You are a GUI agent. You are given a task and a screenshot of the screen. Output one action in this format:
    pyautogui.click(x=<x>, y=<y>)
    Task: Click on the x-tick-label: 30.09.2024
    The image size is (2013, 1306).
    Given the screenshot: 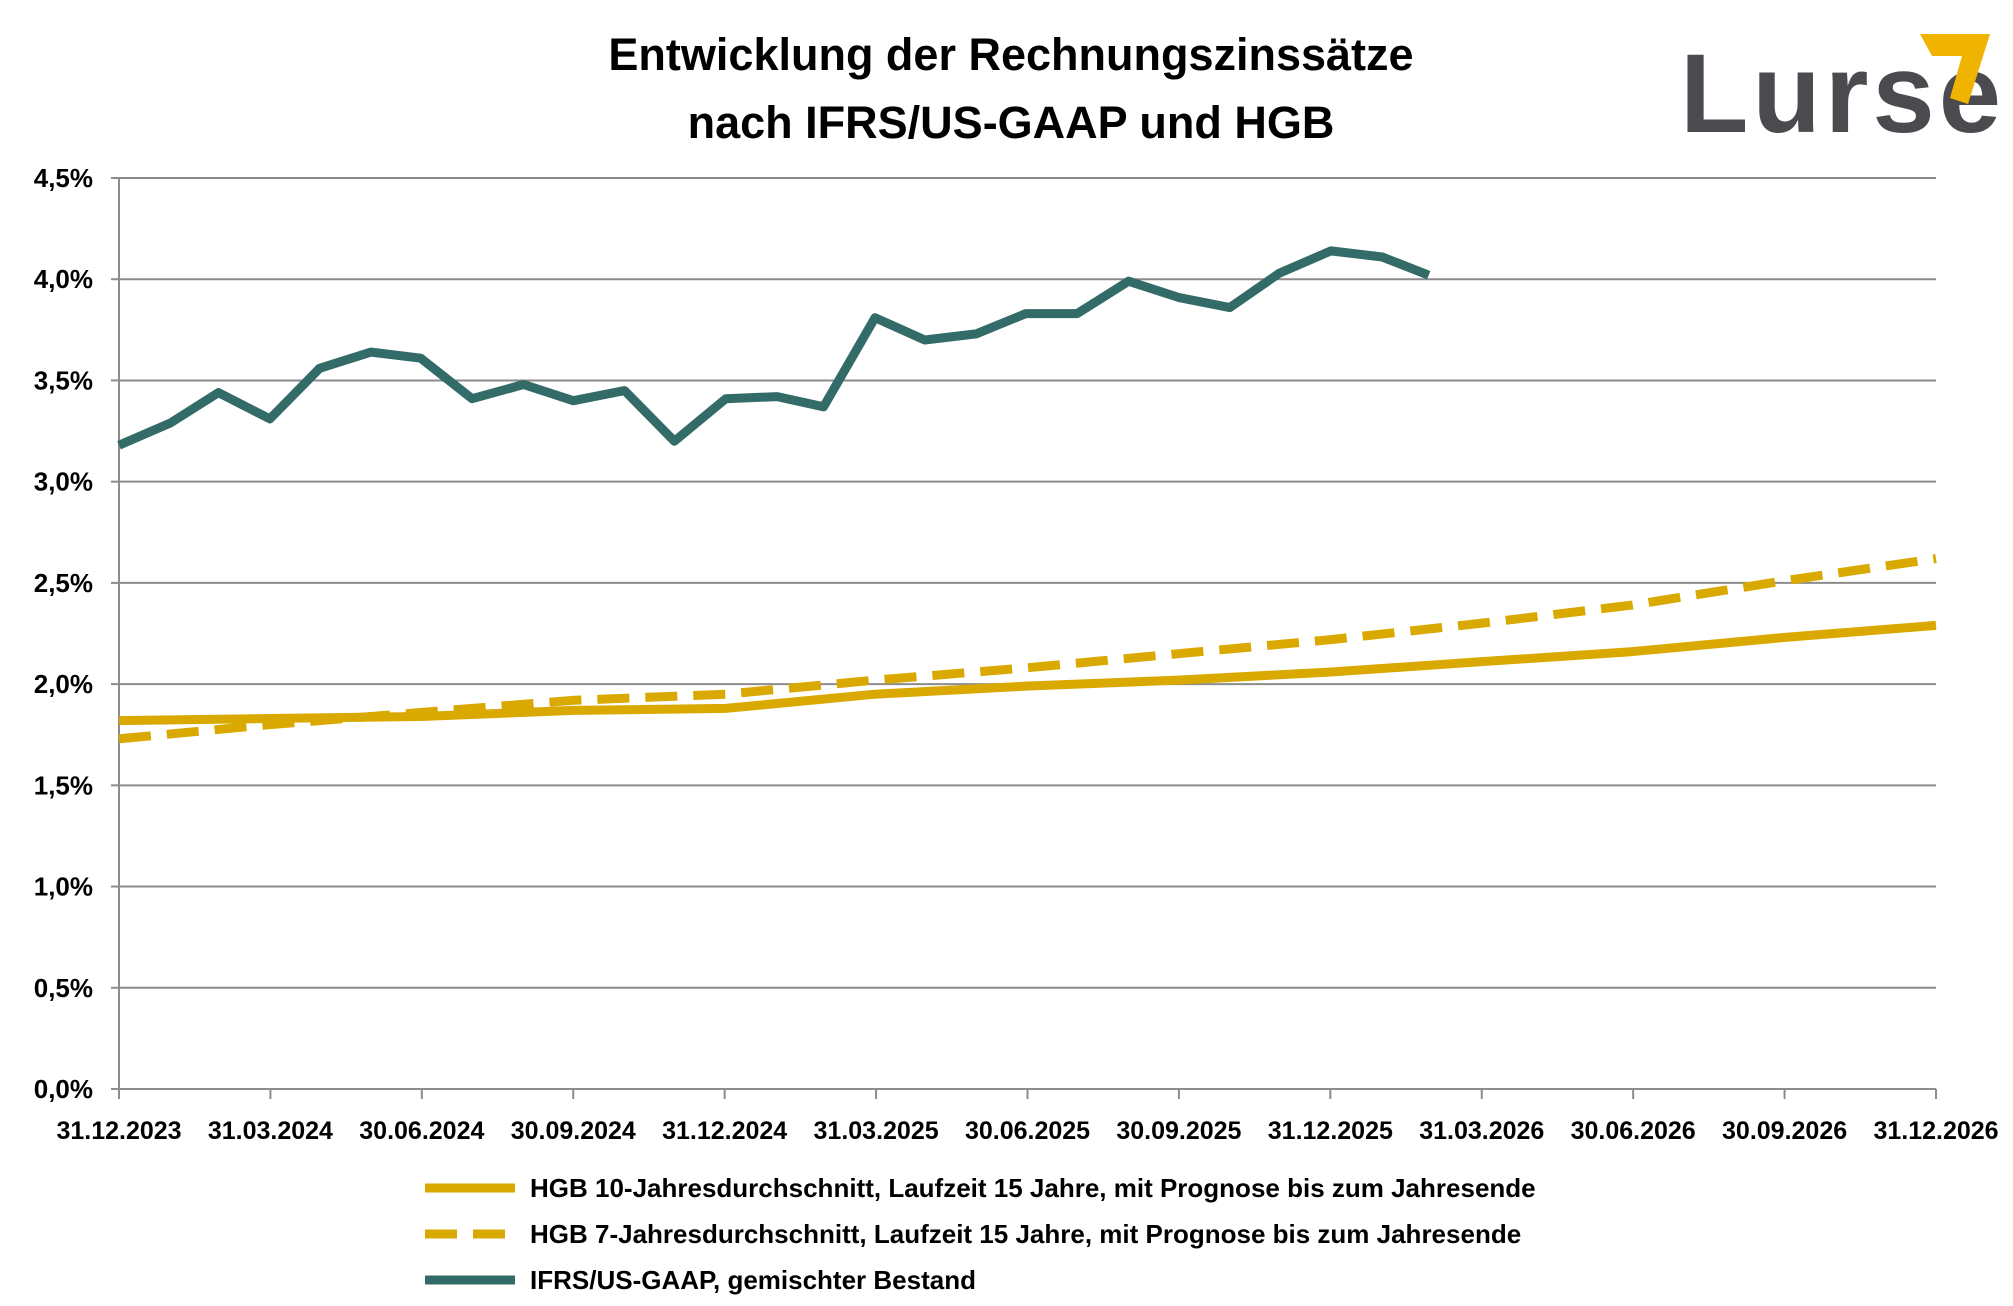 What is the action you would take?
    pyautogui.click(x=573, y=1131)
    